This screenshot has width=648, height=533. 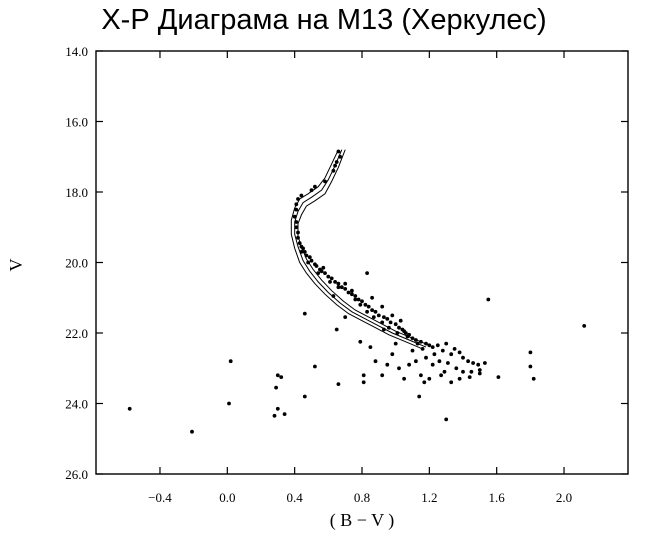 What do you see at coordinates (227, 497) in the screenshot?
I see `x-tick-label: 0.0` at bounding box center [227, 497].